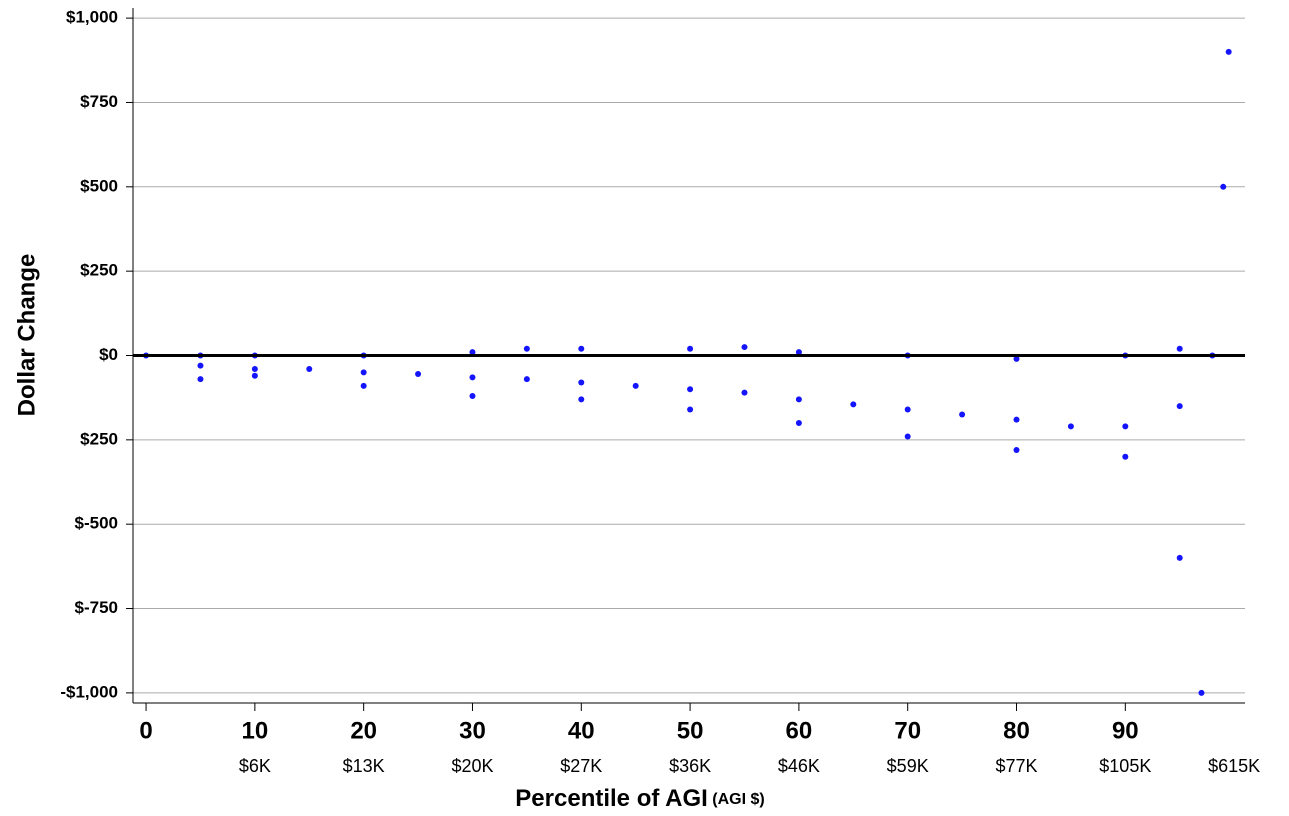  What do you see at coordinates (611, 798) in the screenshot?
I see `x-axis-label: Percentile of AGI` at bounding box center [611, 798].